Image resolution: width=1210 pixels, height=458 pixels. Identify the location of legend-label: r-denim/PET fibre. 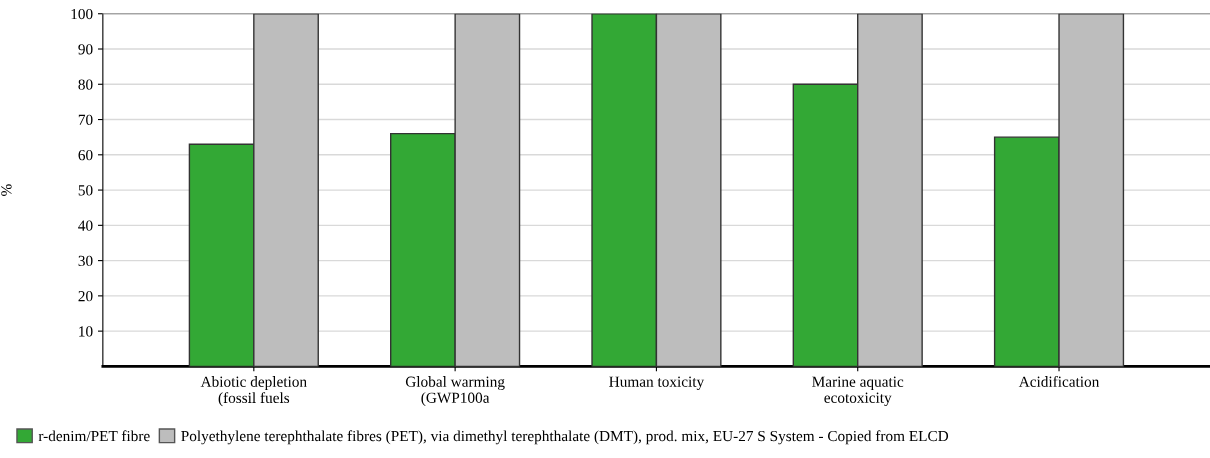
(94, 436).